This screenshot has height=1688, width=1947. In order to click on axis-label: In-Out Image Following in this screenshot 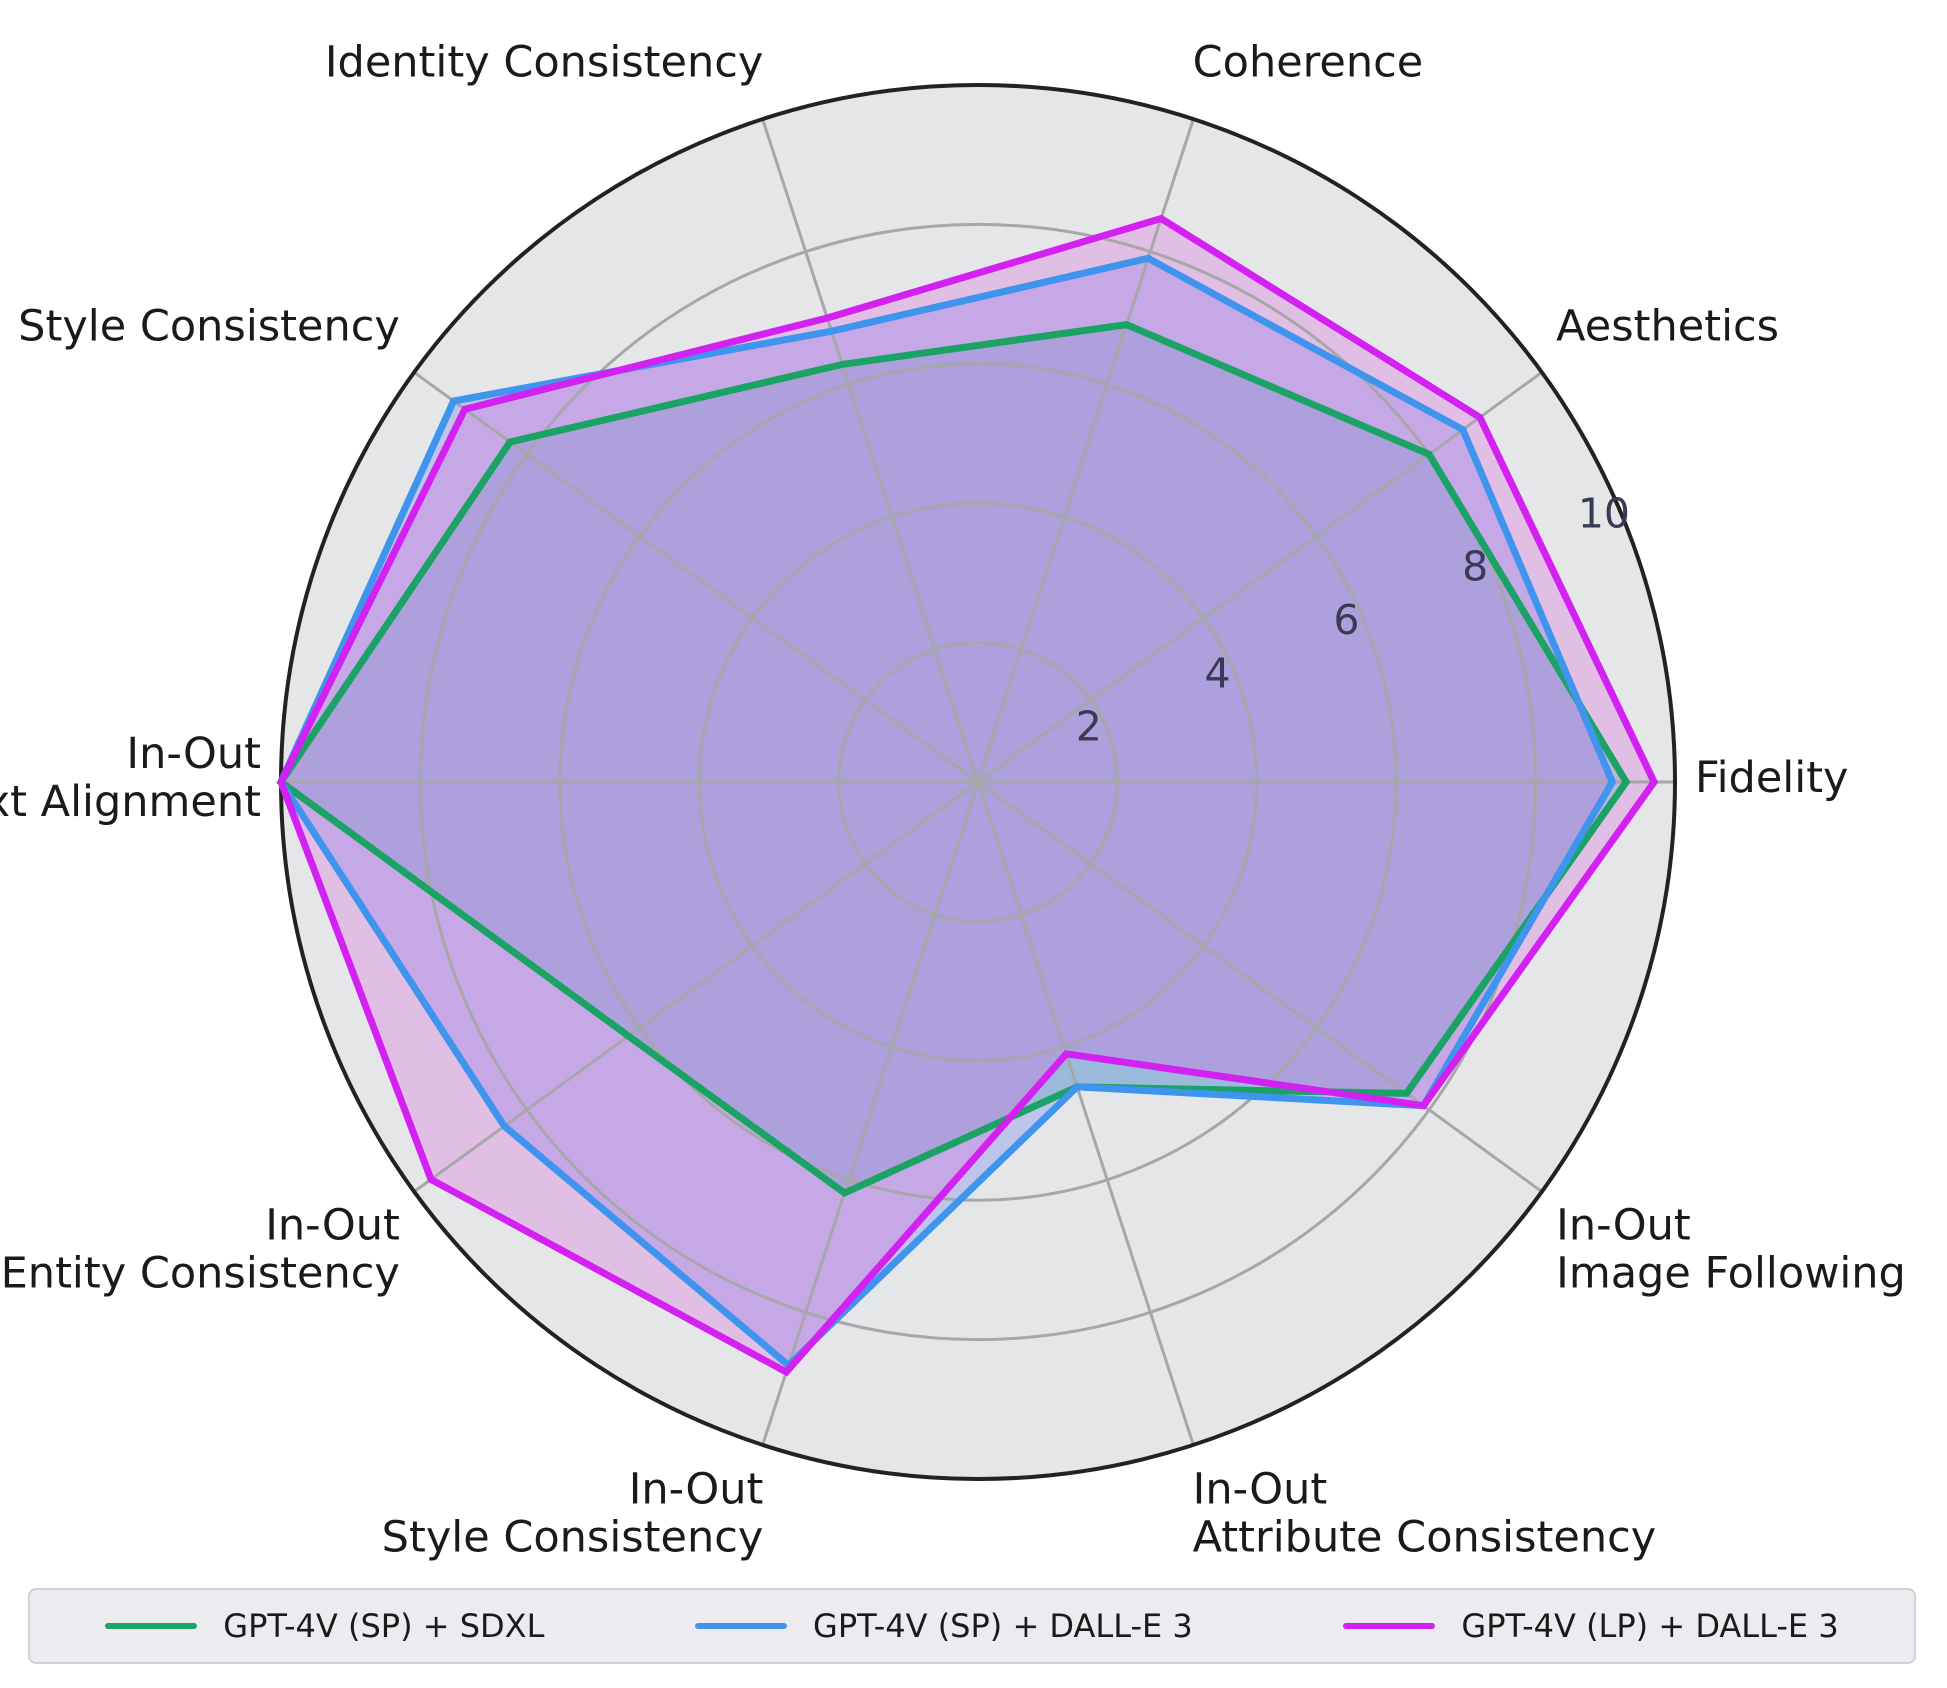, I will do `click(1731, 1249)`.